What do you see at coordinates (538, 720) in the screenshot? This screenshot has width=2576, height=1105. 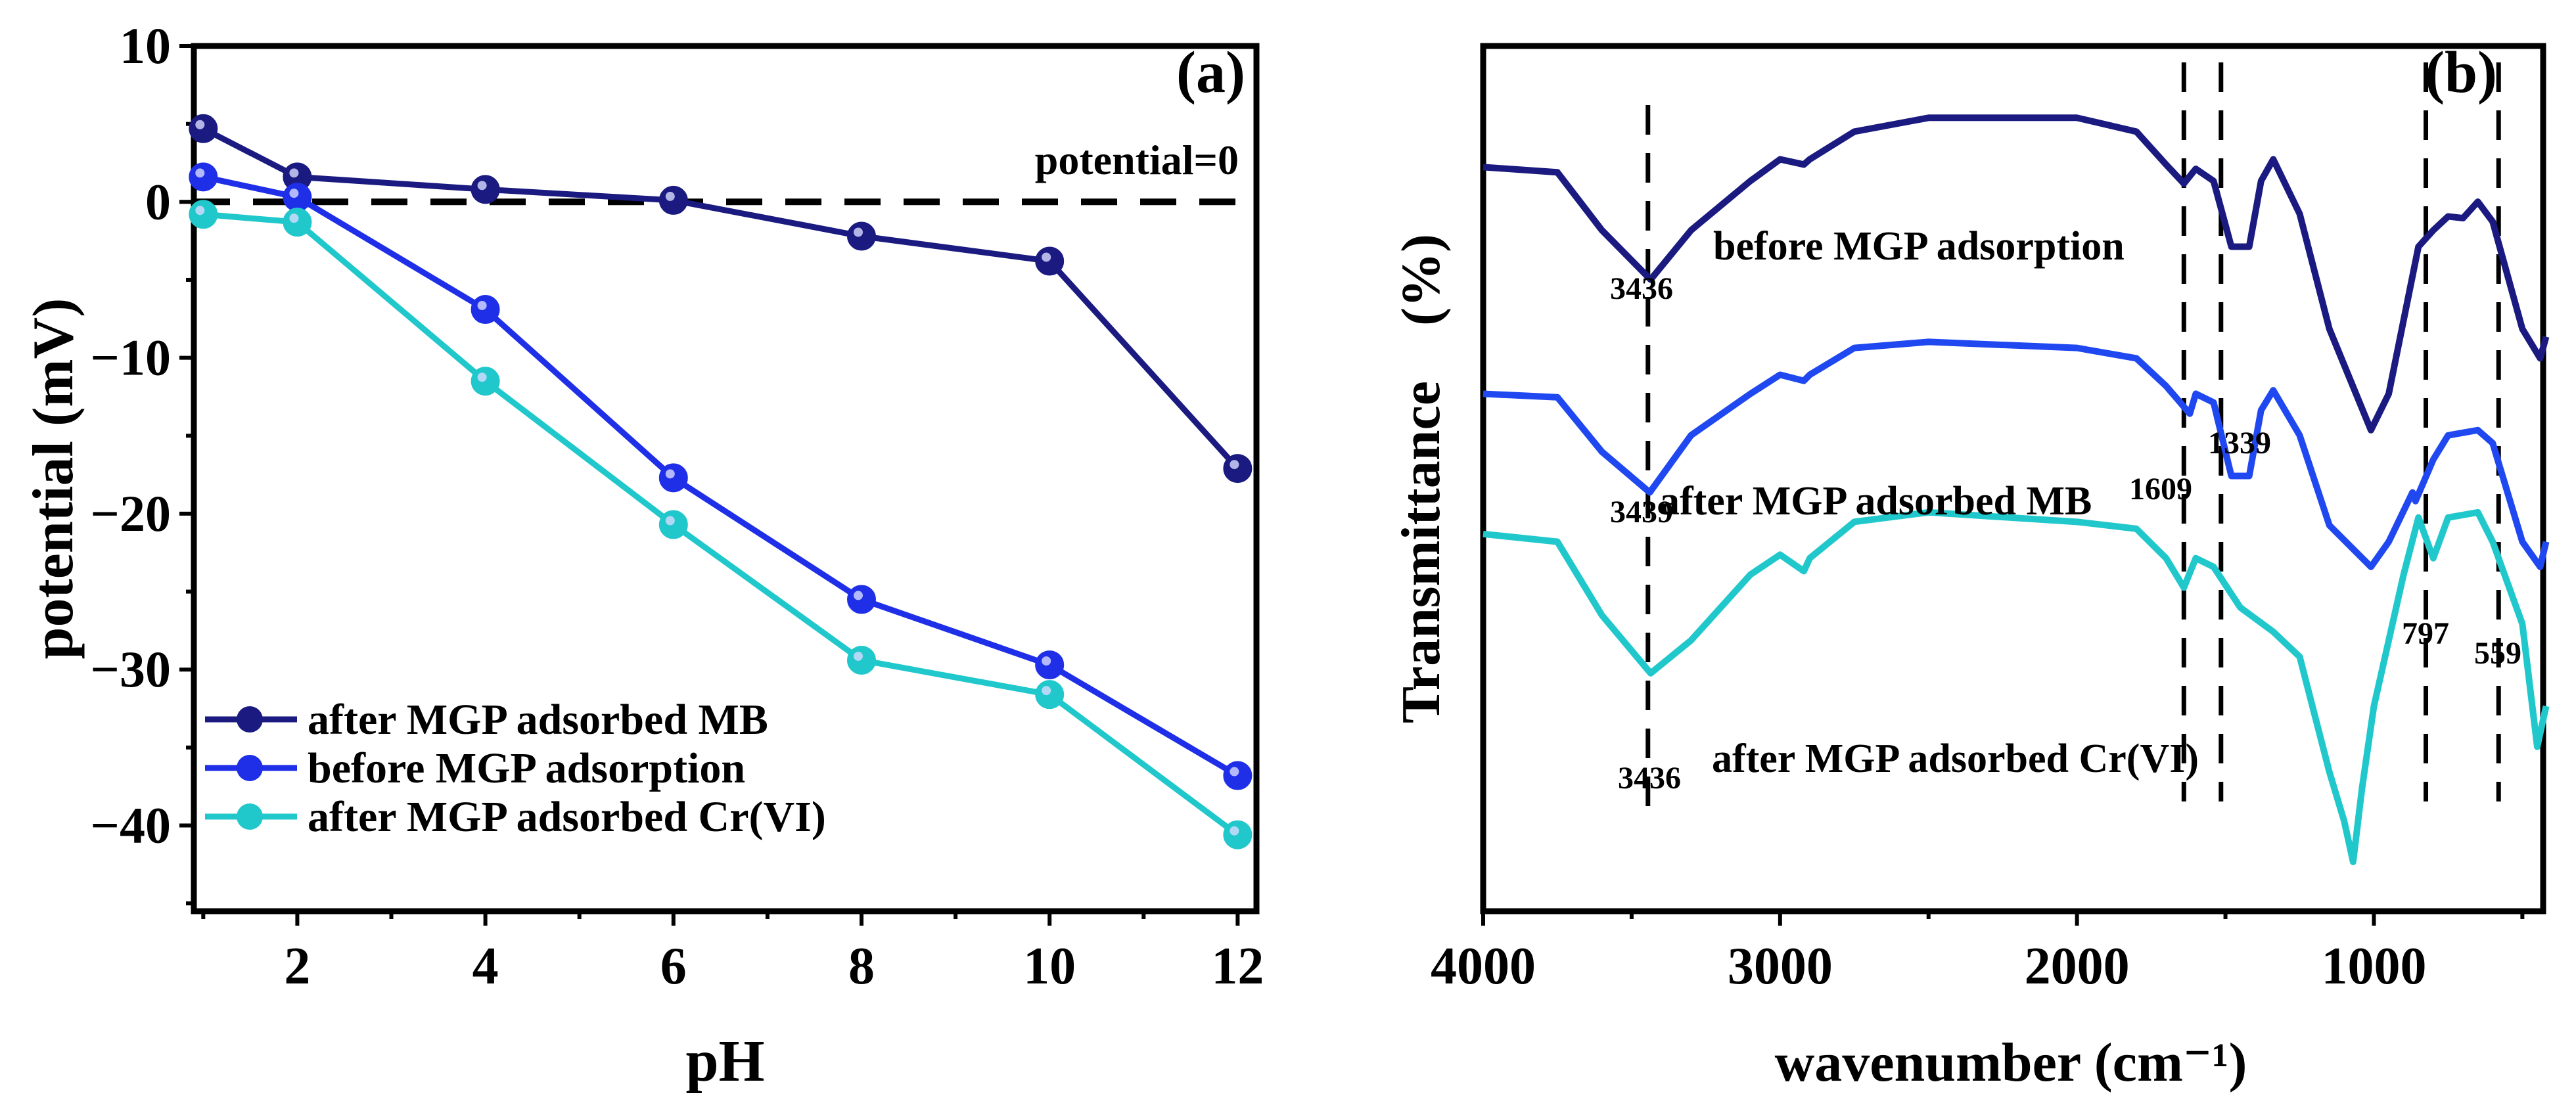 I see `legend-label: after MGP adsorbed MB` at bounding box center [538, 720].